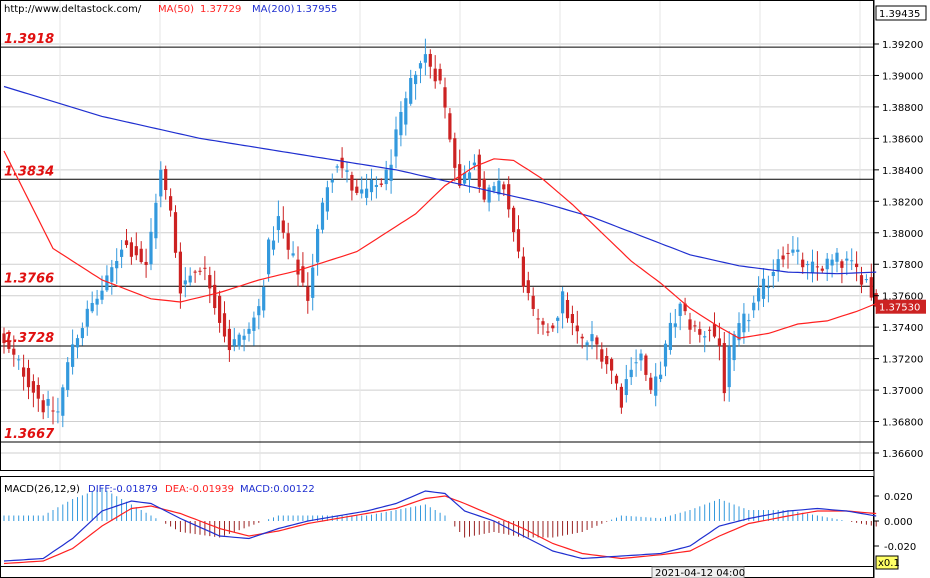 This screenshot has height=578, width=930. What do you see at coordinates (316, 9) in the screenshot?
I see `ma200-value: 1.37955` at bounding box center [316, 9].